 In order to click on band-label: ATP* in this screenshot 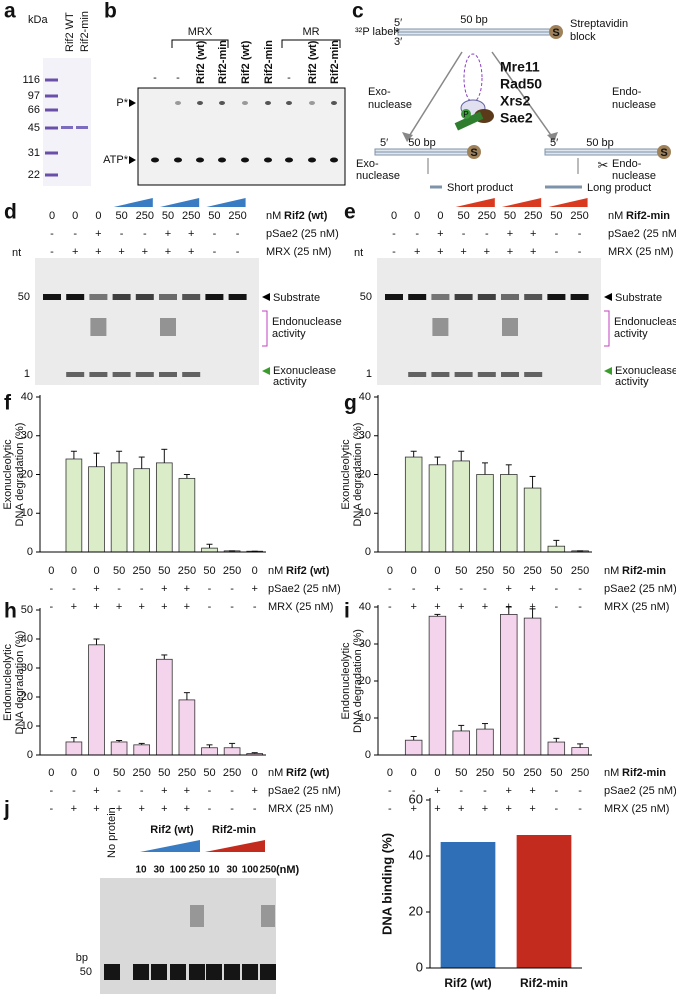, I will do `click(116, 160)`.